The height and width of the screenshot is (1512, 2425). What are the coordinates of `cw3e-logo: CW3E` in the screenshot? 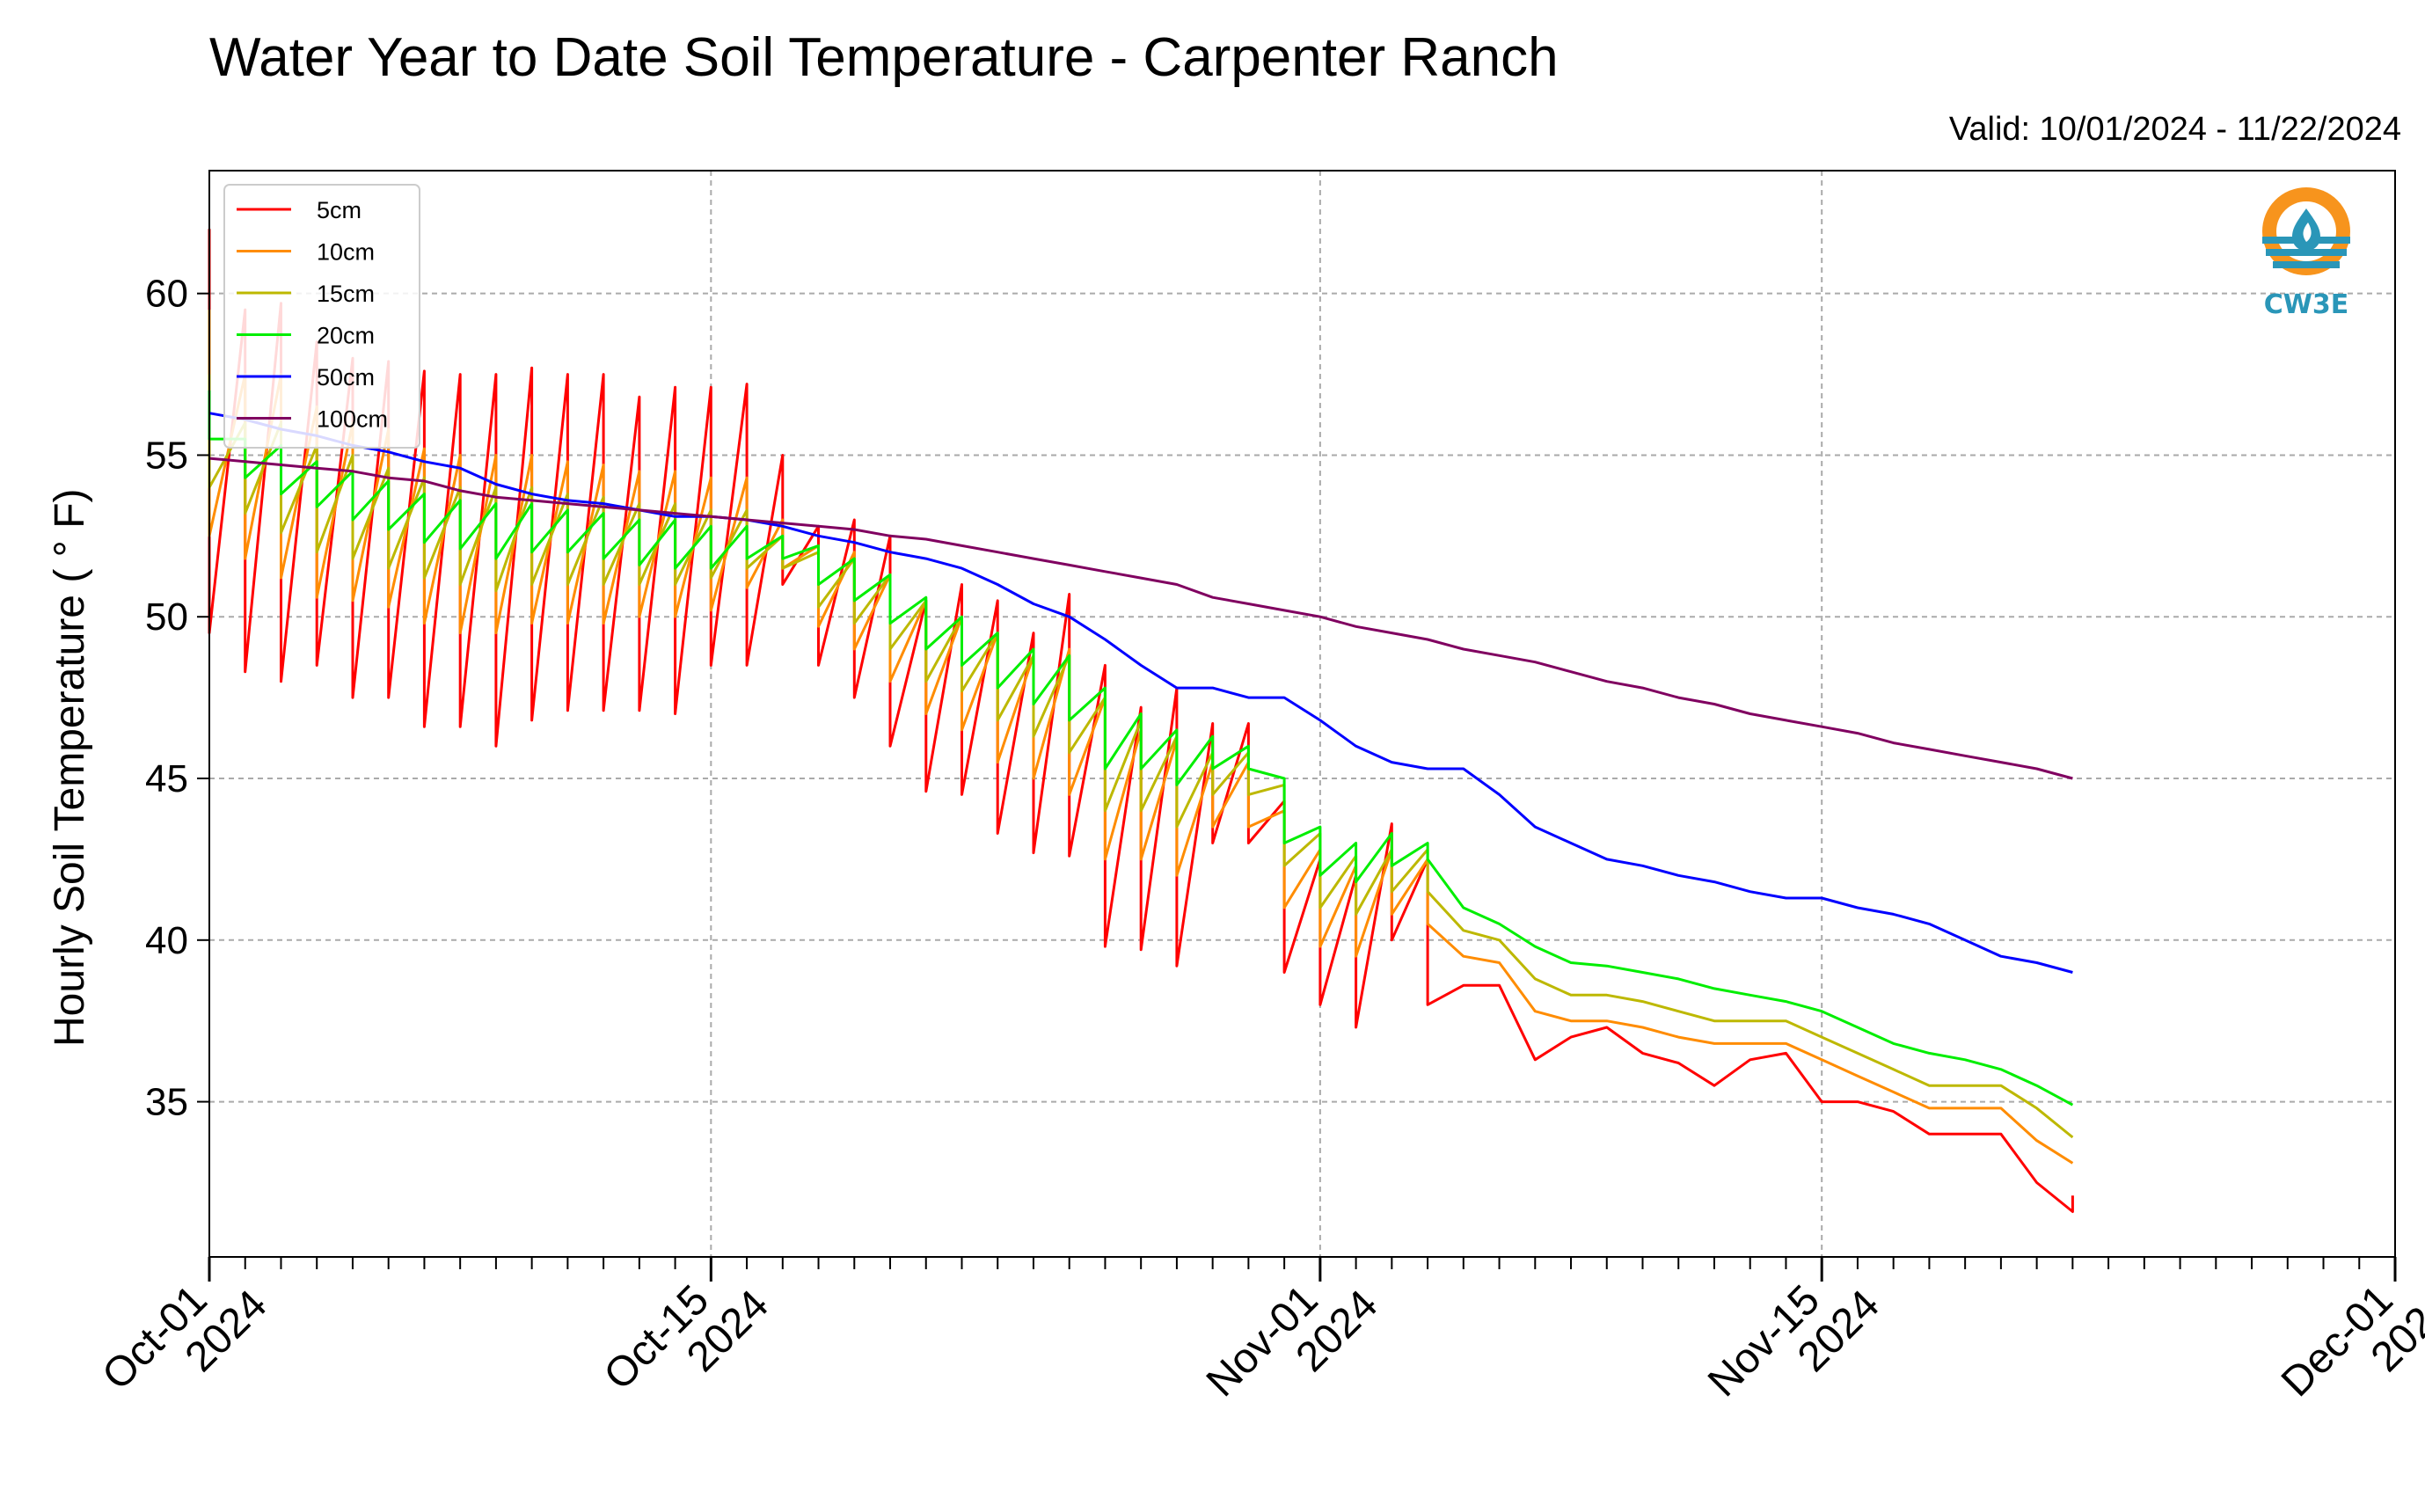 It's located at (2306, 253).